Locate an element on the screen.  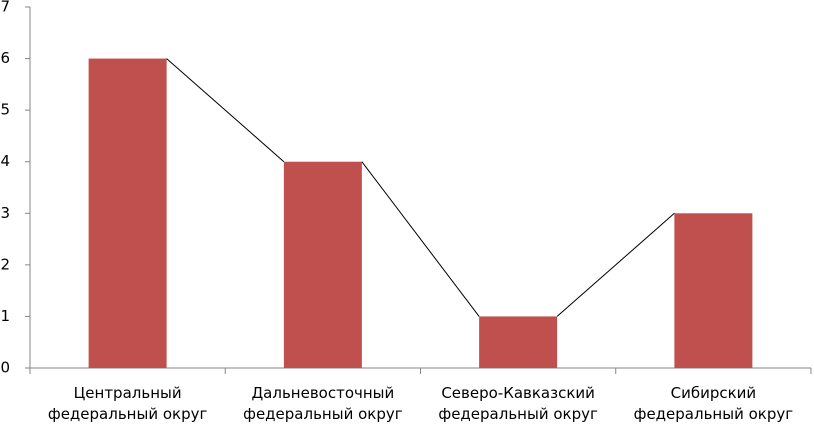
y-tick-label: 7 is located at coordinates (5, 8).